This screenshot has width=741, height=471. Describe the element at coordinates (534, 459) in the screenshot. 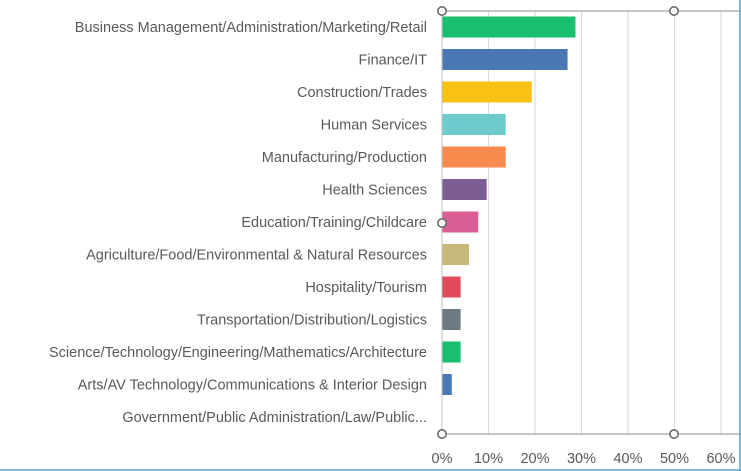

I see `tick-label-20: 20%` at that location.